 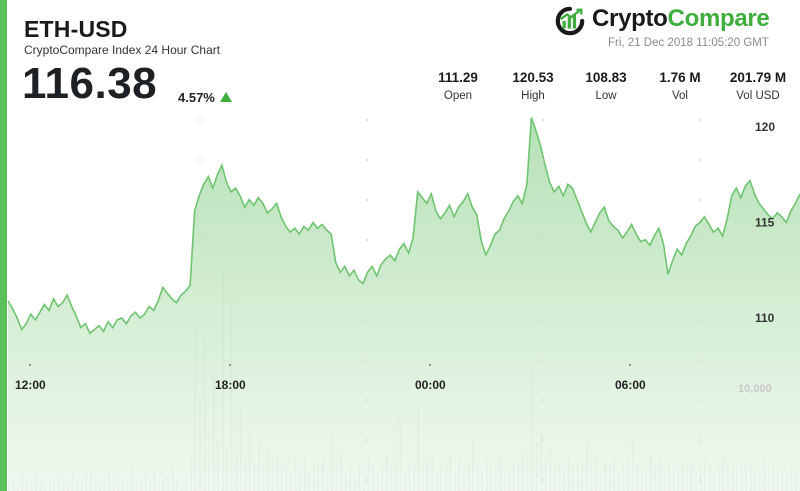 I want to click on stat-value: 120.53, so click(x=533, y=77).